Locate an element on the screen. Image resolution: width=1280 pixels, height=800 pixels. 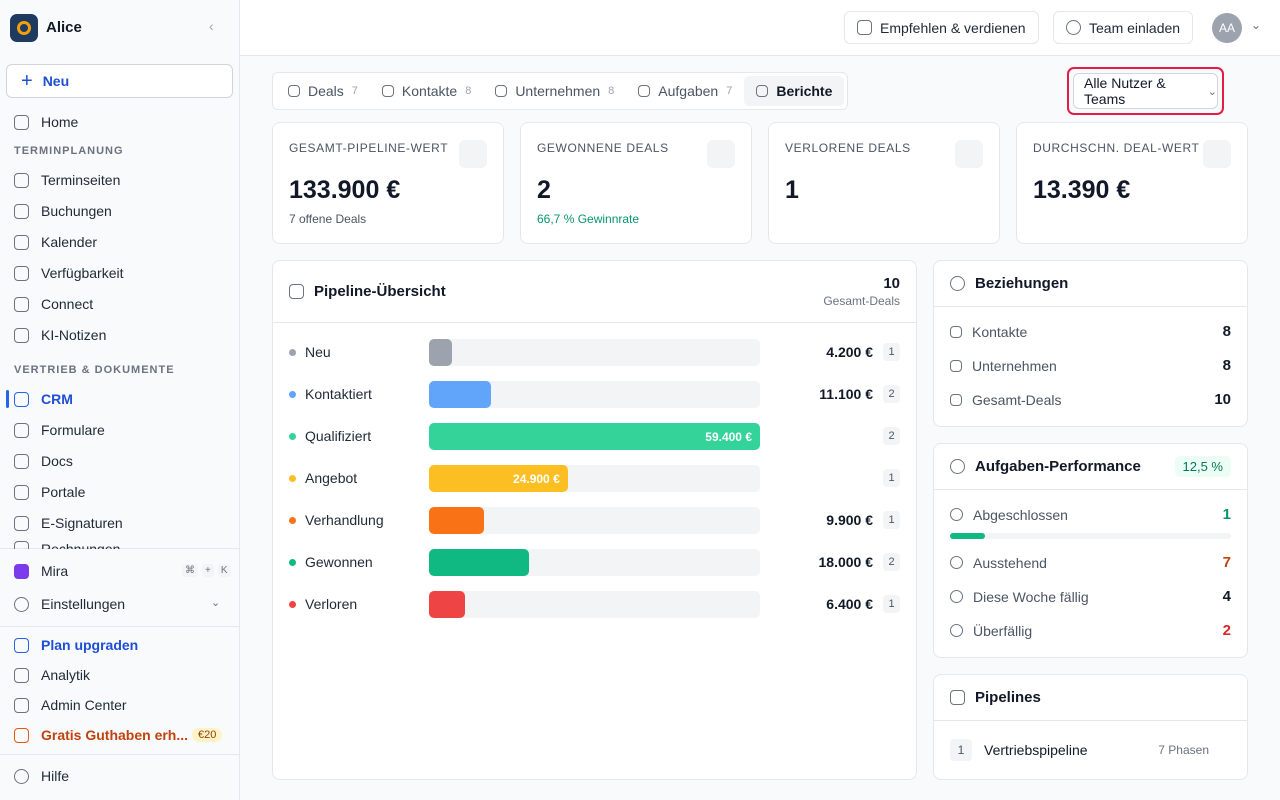
nav-item: Connect is located at coordinates (53, 304).